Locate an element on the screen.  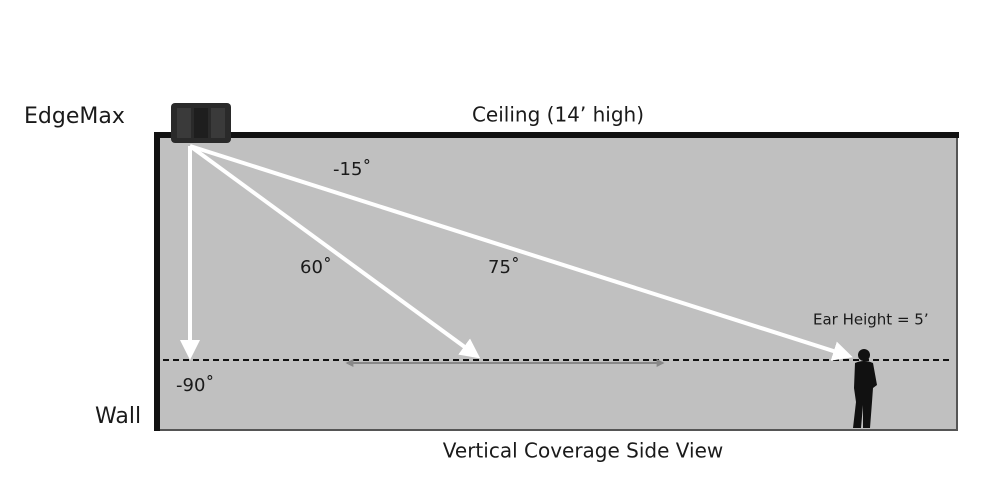
angle-label: 60˚ is located at coordinates (316, 267).